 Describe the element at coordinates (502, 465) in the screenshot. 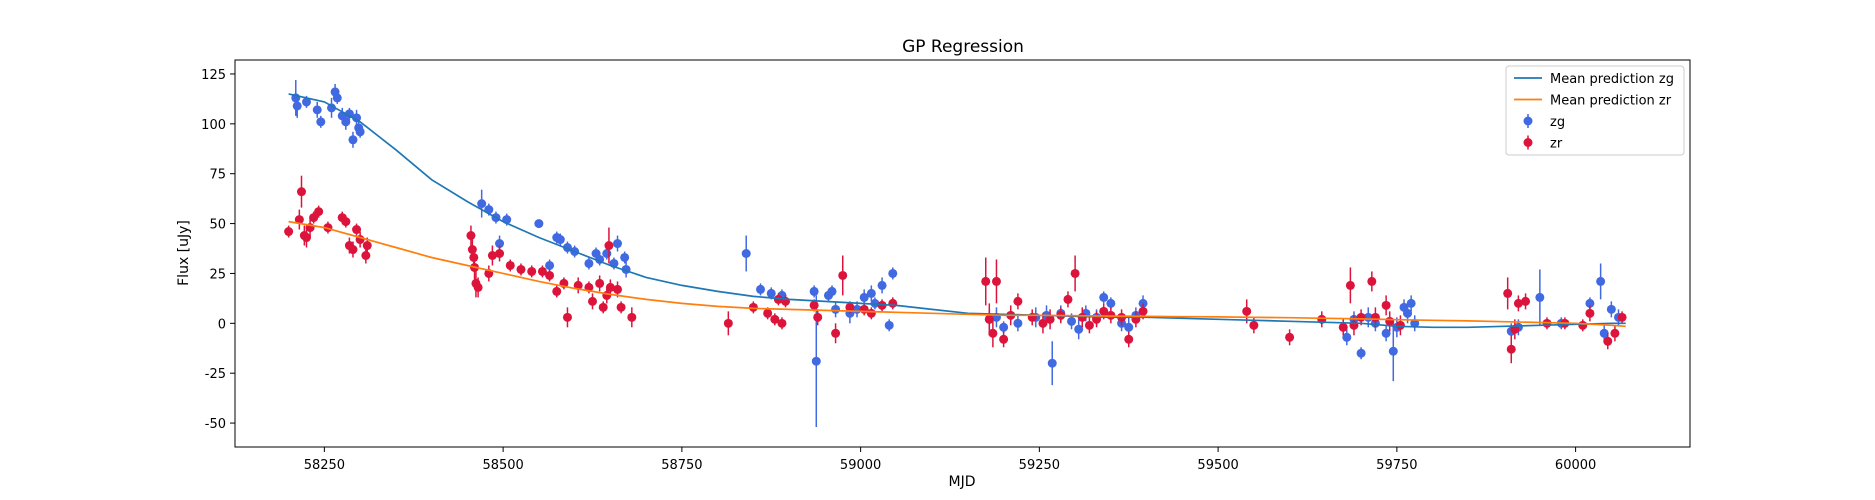

I see `x-tick-label: 58500` at that location.